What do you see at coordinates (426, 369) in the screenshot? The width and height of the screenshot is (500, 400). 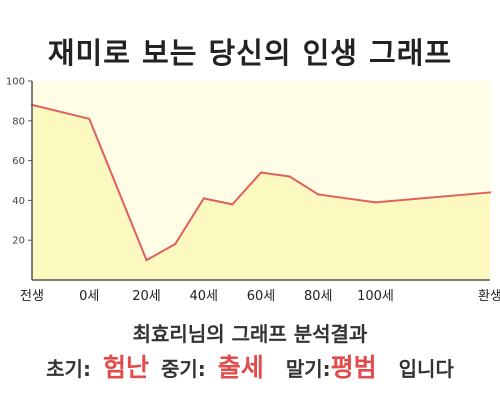 I see `result-suffix: 입니다` at bounding box center [426, 369].